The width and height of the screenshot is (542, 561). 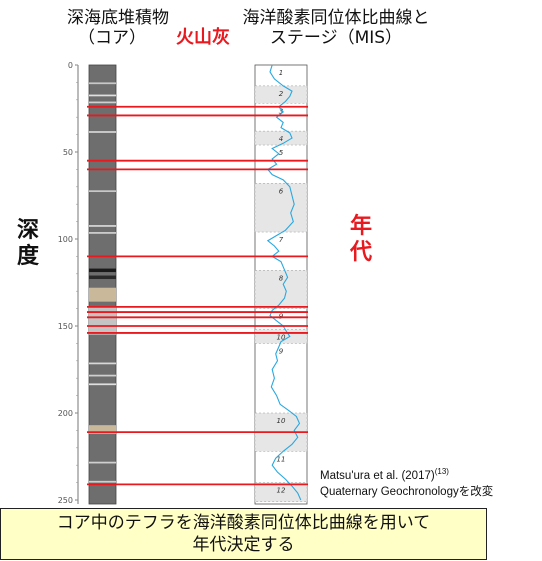 What do you see at coordinates (281, 459) in the screenshot?
I see `mis-stage-label: 11` at bounding box center [281, 459].